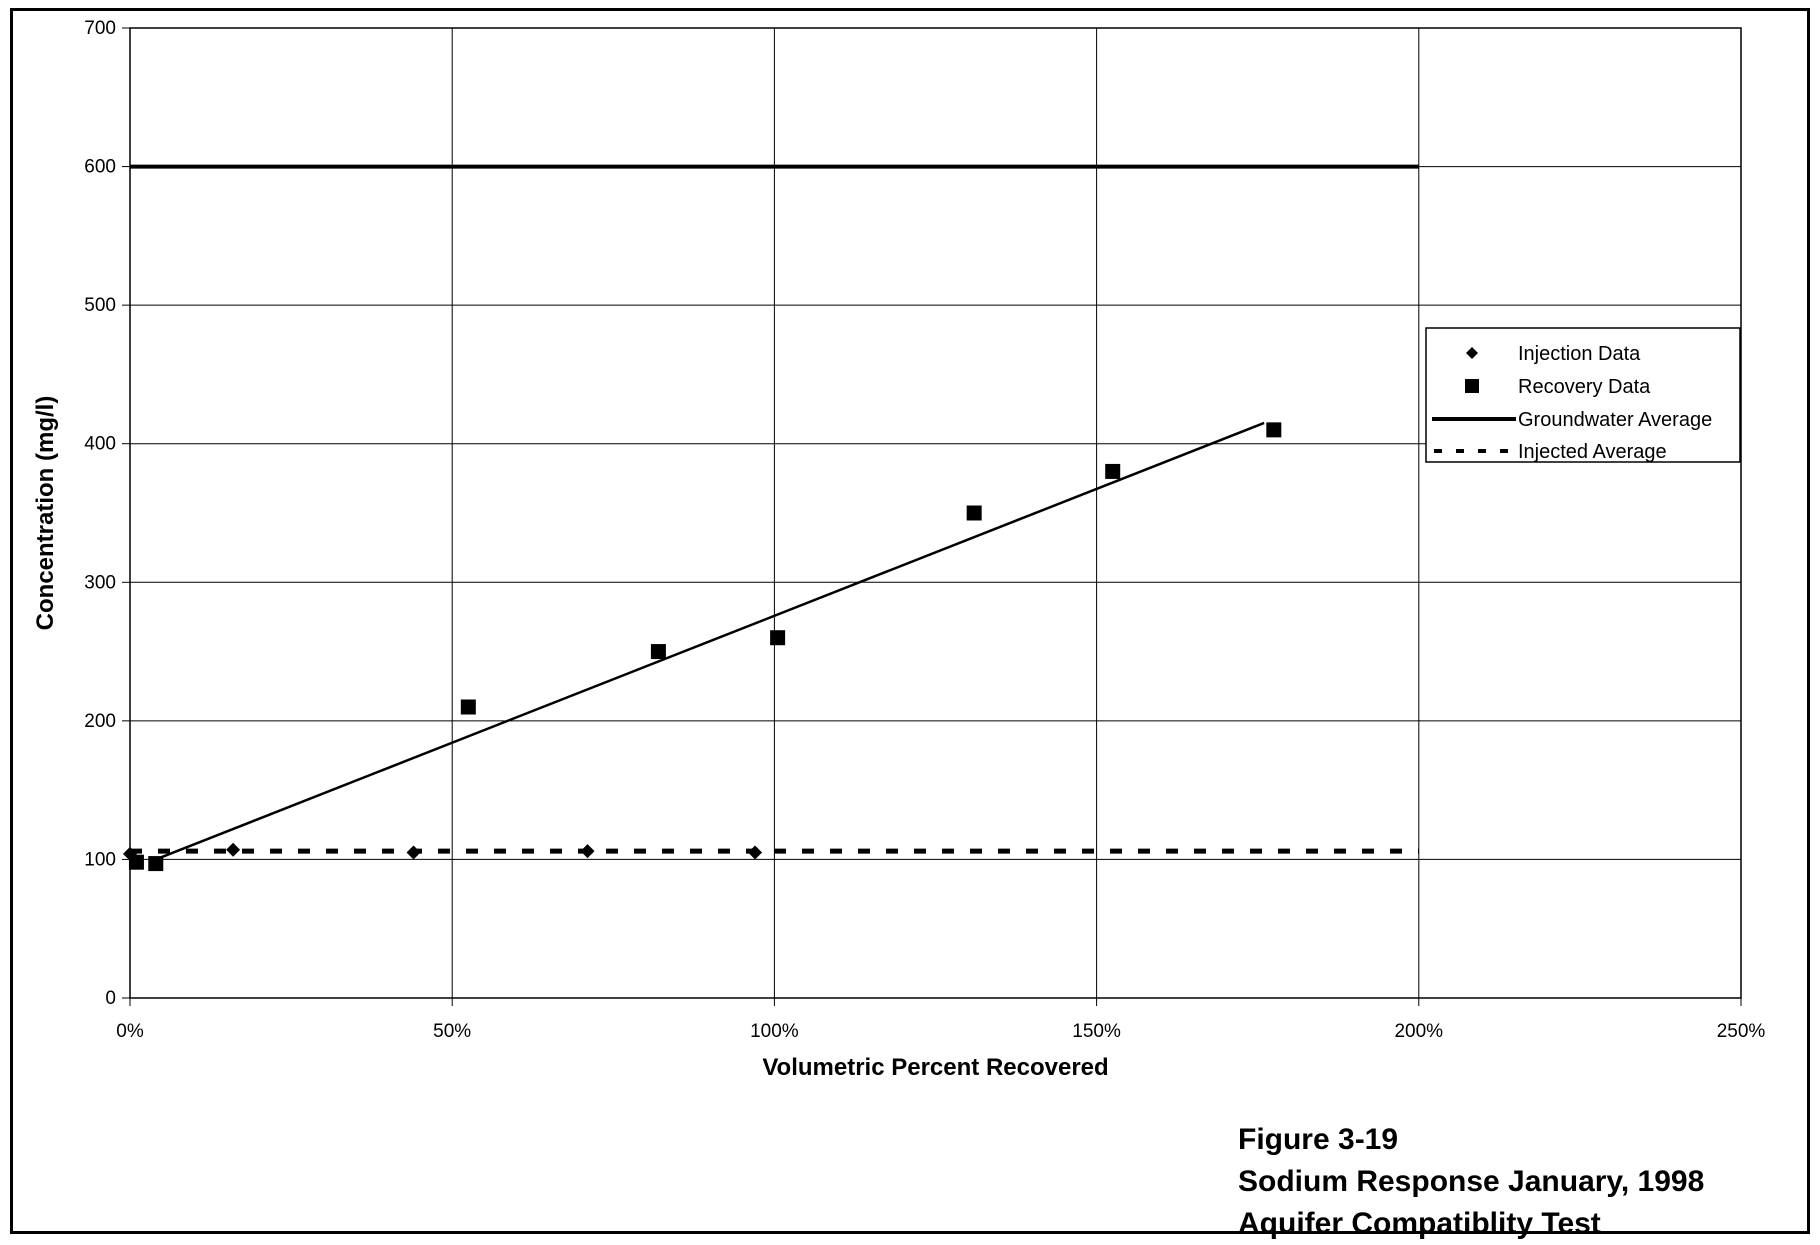 The width and height of the screenshot is (1820, 1245). What do you see at coordinates (1584, 387) in the screenshot?
I see `legend-label: Recovery Data` at bounding box center [1584, 387].